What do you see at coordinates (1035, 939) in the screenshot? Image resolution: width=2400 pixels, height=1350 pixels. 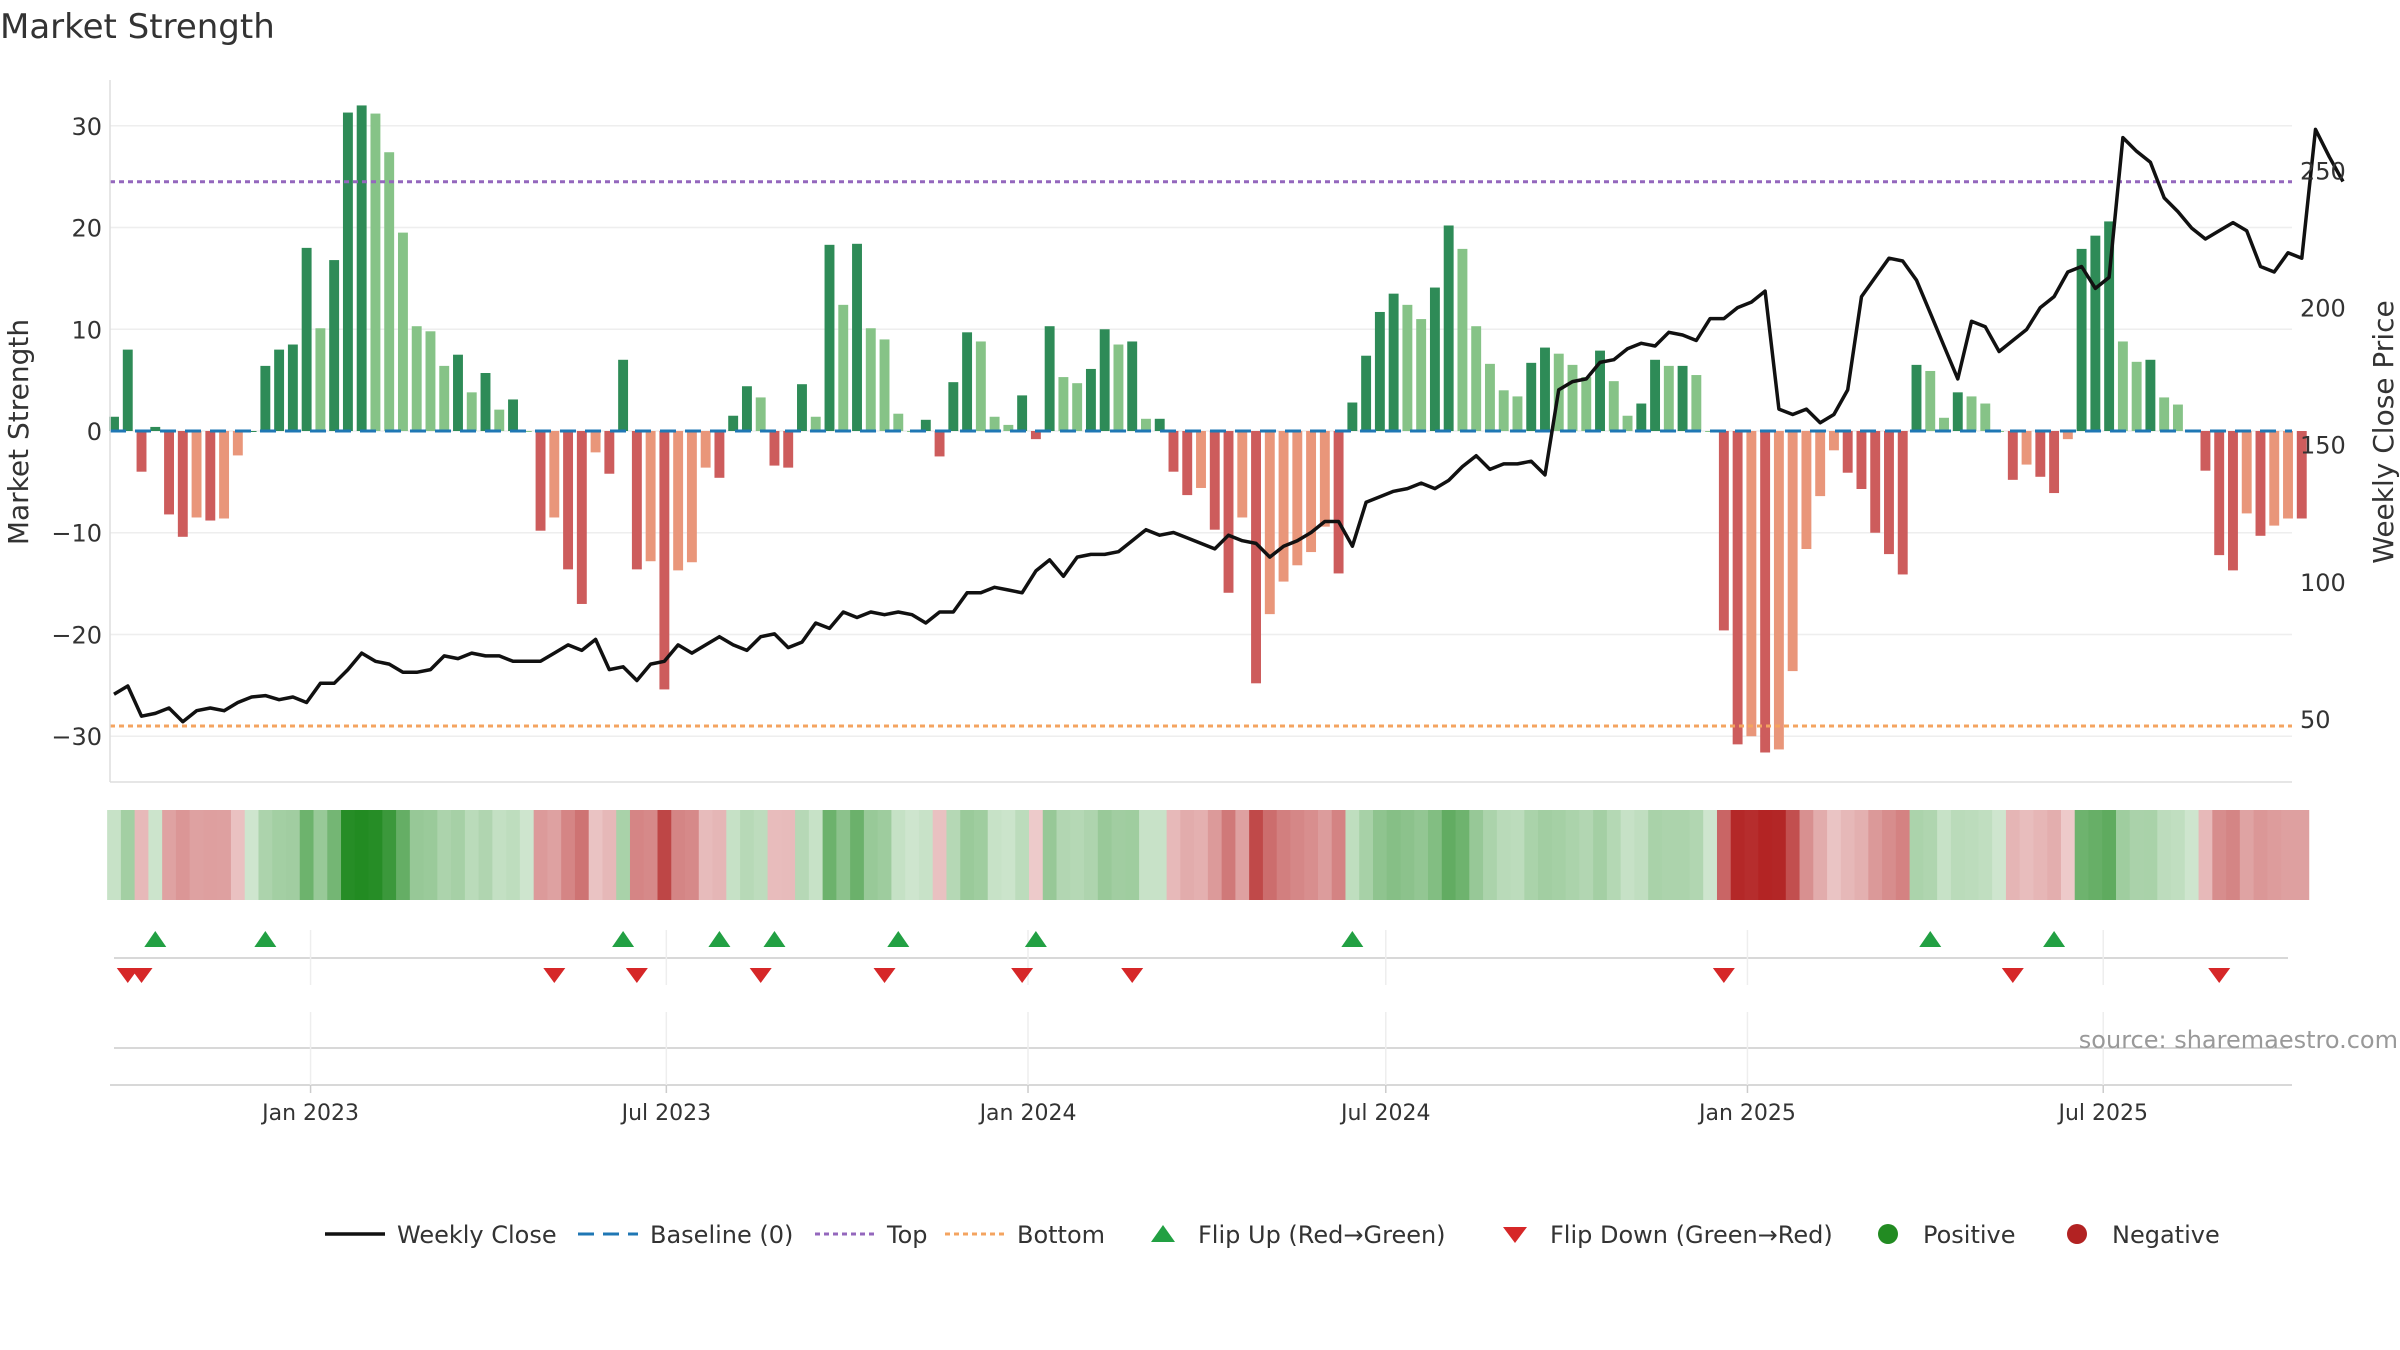 I see `flip-up-marker` at bounding box center [1035, 939].